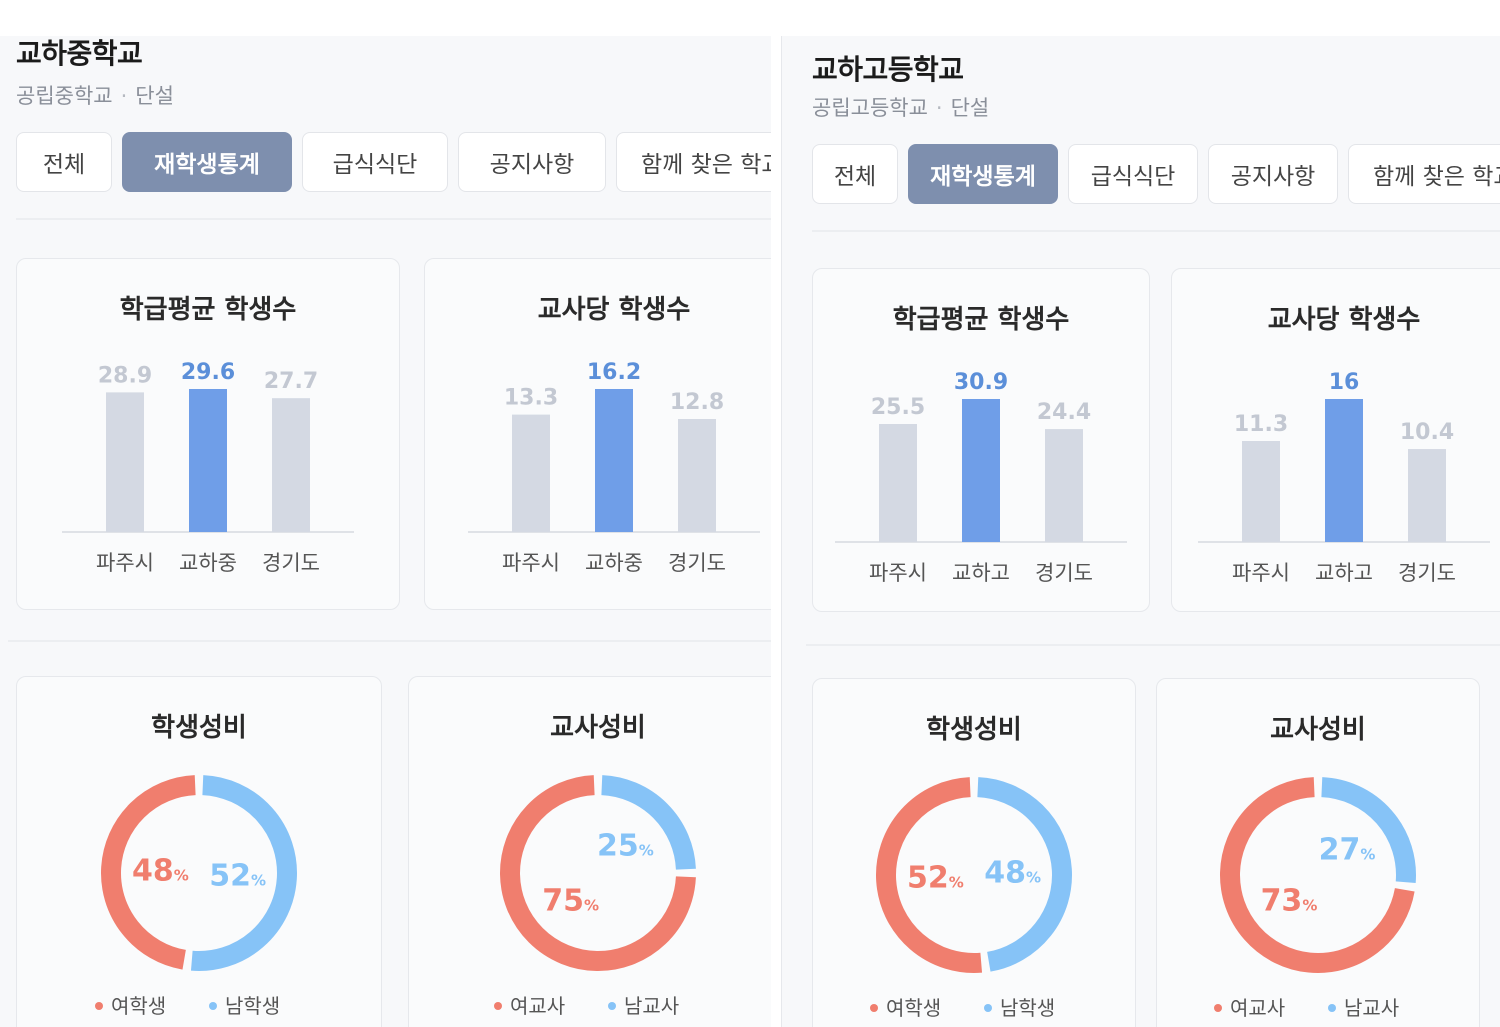 The height and width of the screenshot is (1027, 1500). I want to click on donut-chart: 48% 52%여학생 남학생, so click(196, 896).